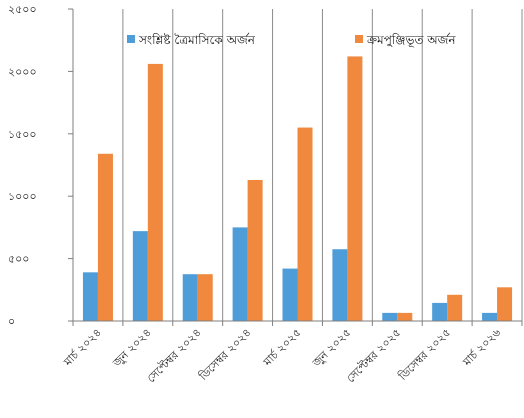 This screenshot has height=418, width=524. Describe the element at coordinates (22, 196) in the screenshot. I see `y-tick-label: ১০০০` at that location.